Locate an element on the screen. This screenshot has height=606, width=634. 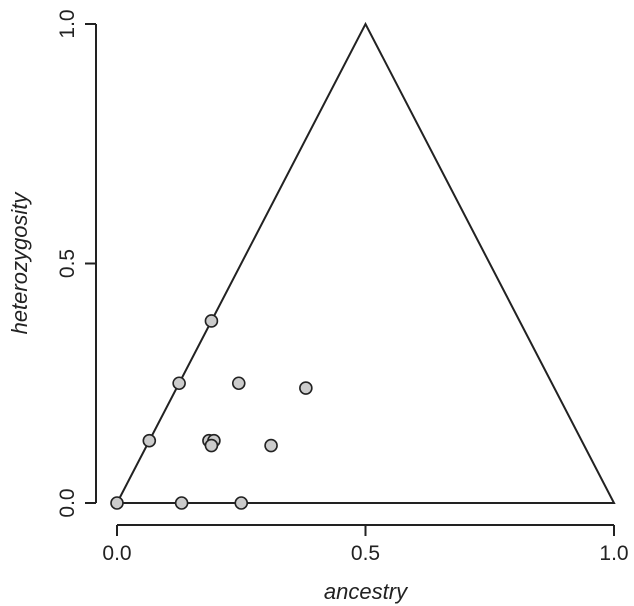
x-tick-label: 0.0 is located at coordinates (116, 553).